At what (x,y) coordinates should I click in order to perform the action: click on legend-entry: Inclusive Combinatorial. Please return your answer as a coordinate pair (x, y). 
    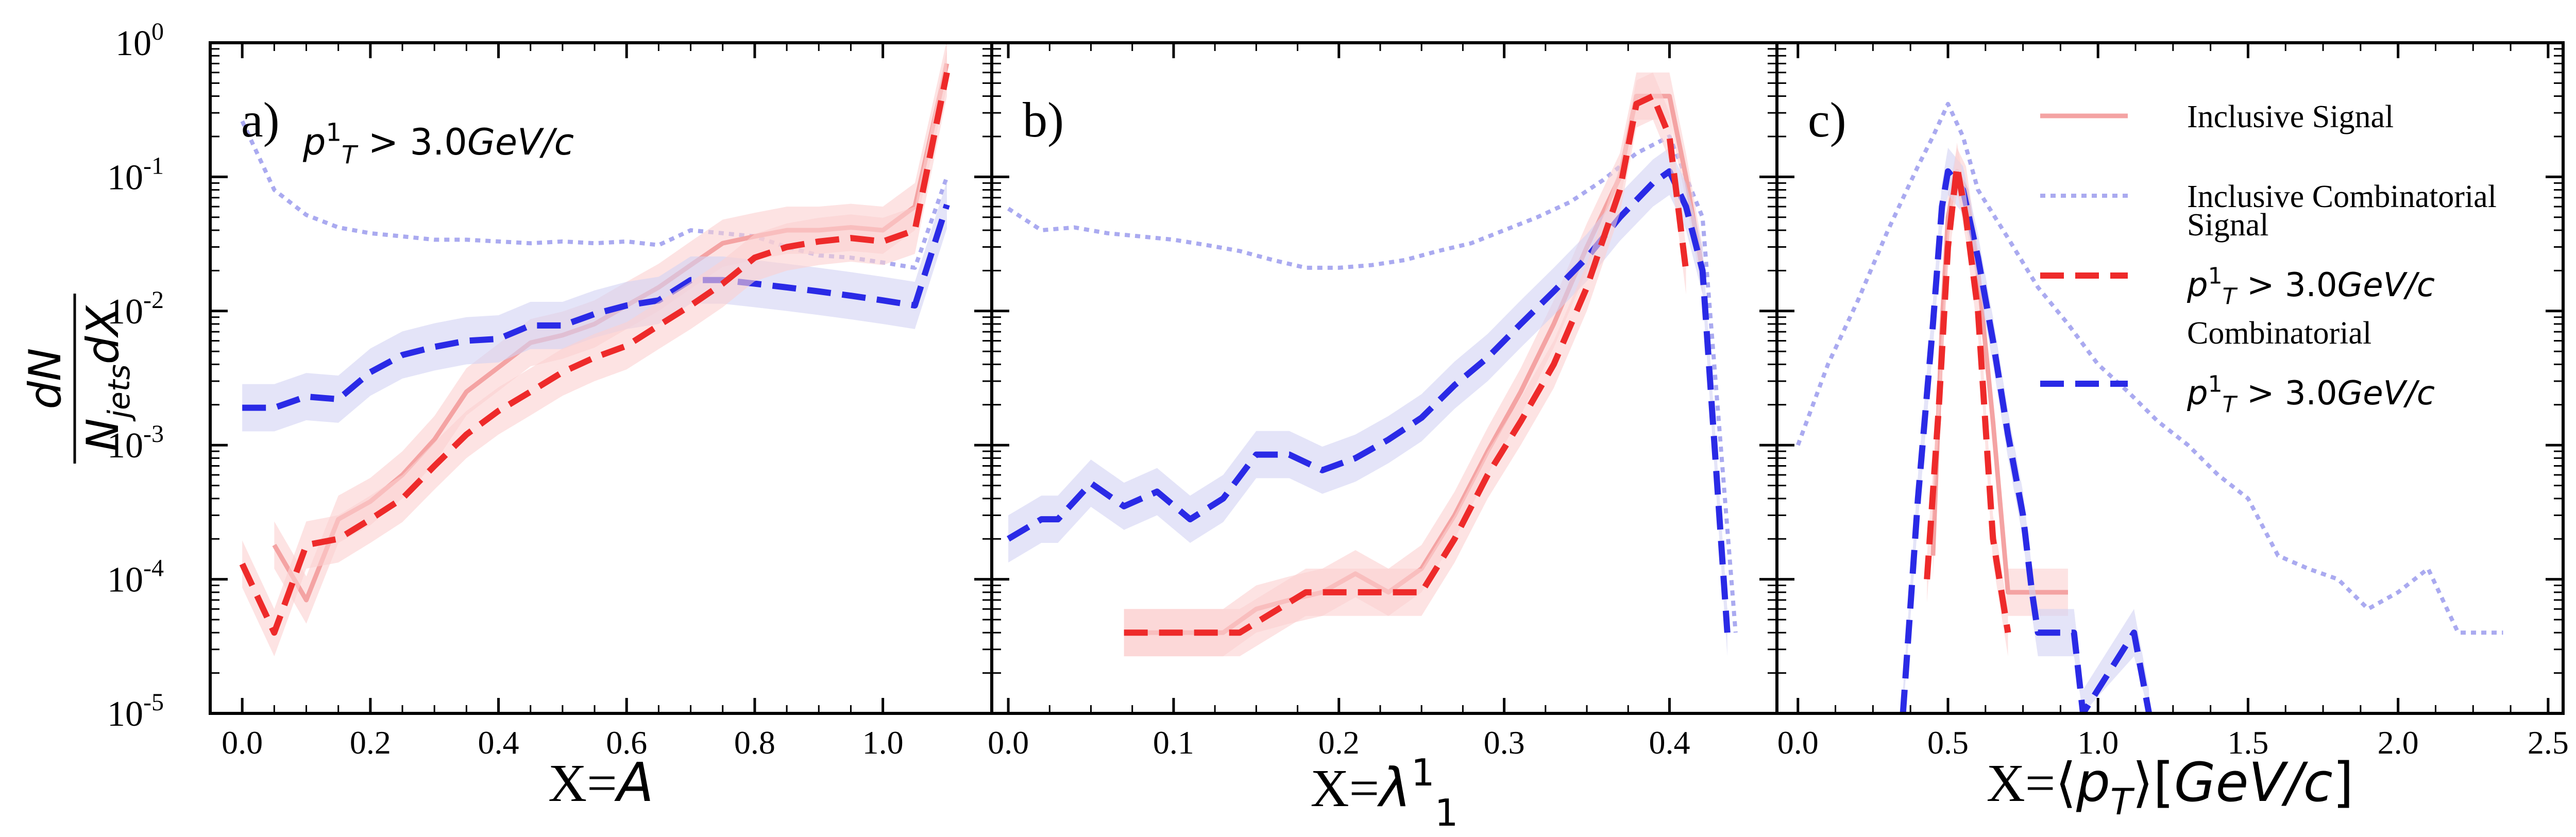
    Looking at the image, I should click on (2268, 197).